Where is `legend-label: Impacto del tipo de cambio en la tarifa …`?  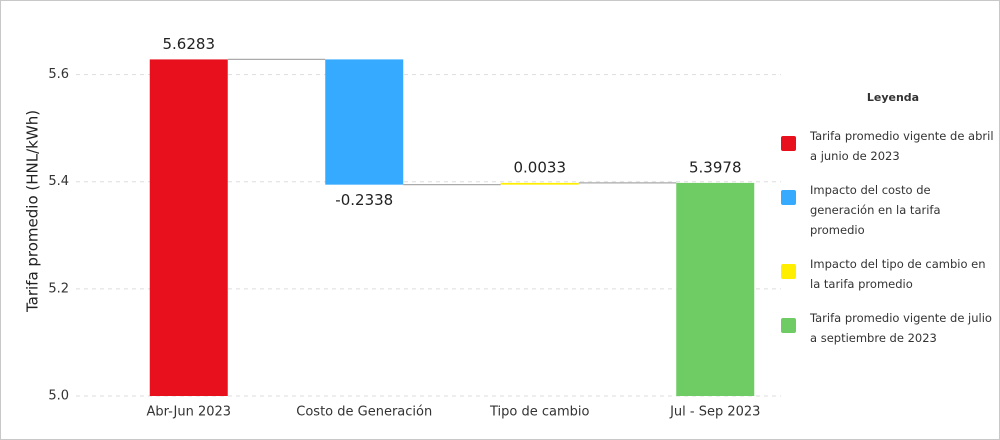
legend-label: Impacto del tipo de cambio en la tarifa … is located at coordinates (898, 274).